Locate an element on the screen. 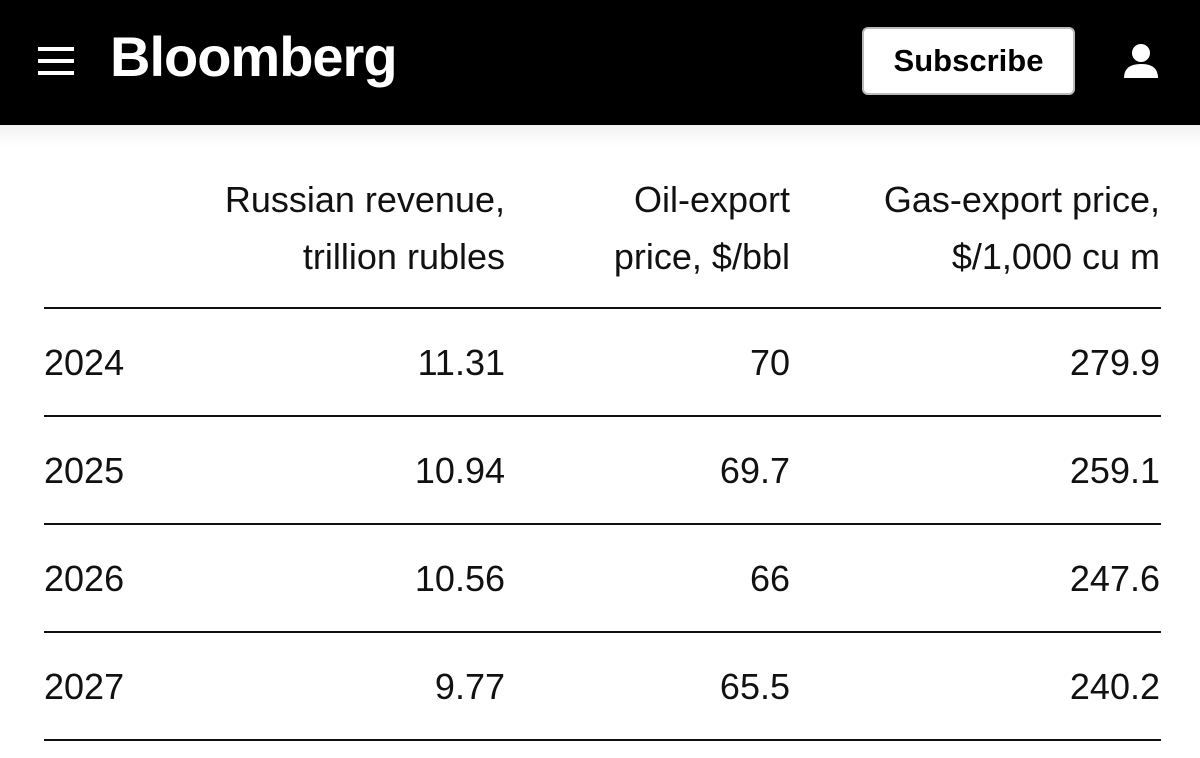  column-header: $/1,000 cu m is located at coordinates (1055, 256).